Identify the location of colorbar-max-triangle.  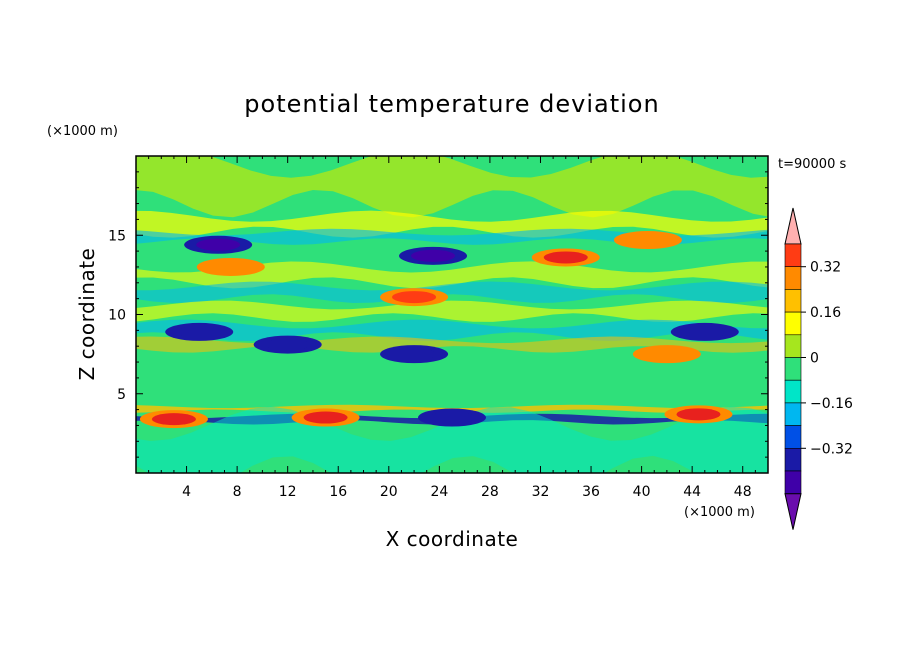
(793, 226).